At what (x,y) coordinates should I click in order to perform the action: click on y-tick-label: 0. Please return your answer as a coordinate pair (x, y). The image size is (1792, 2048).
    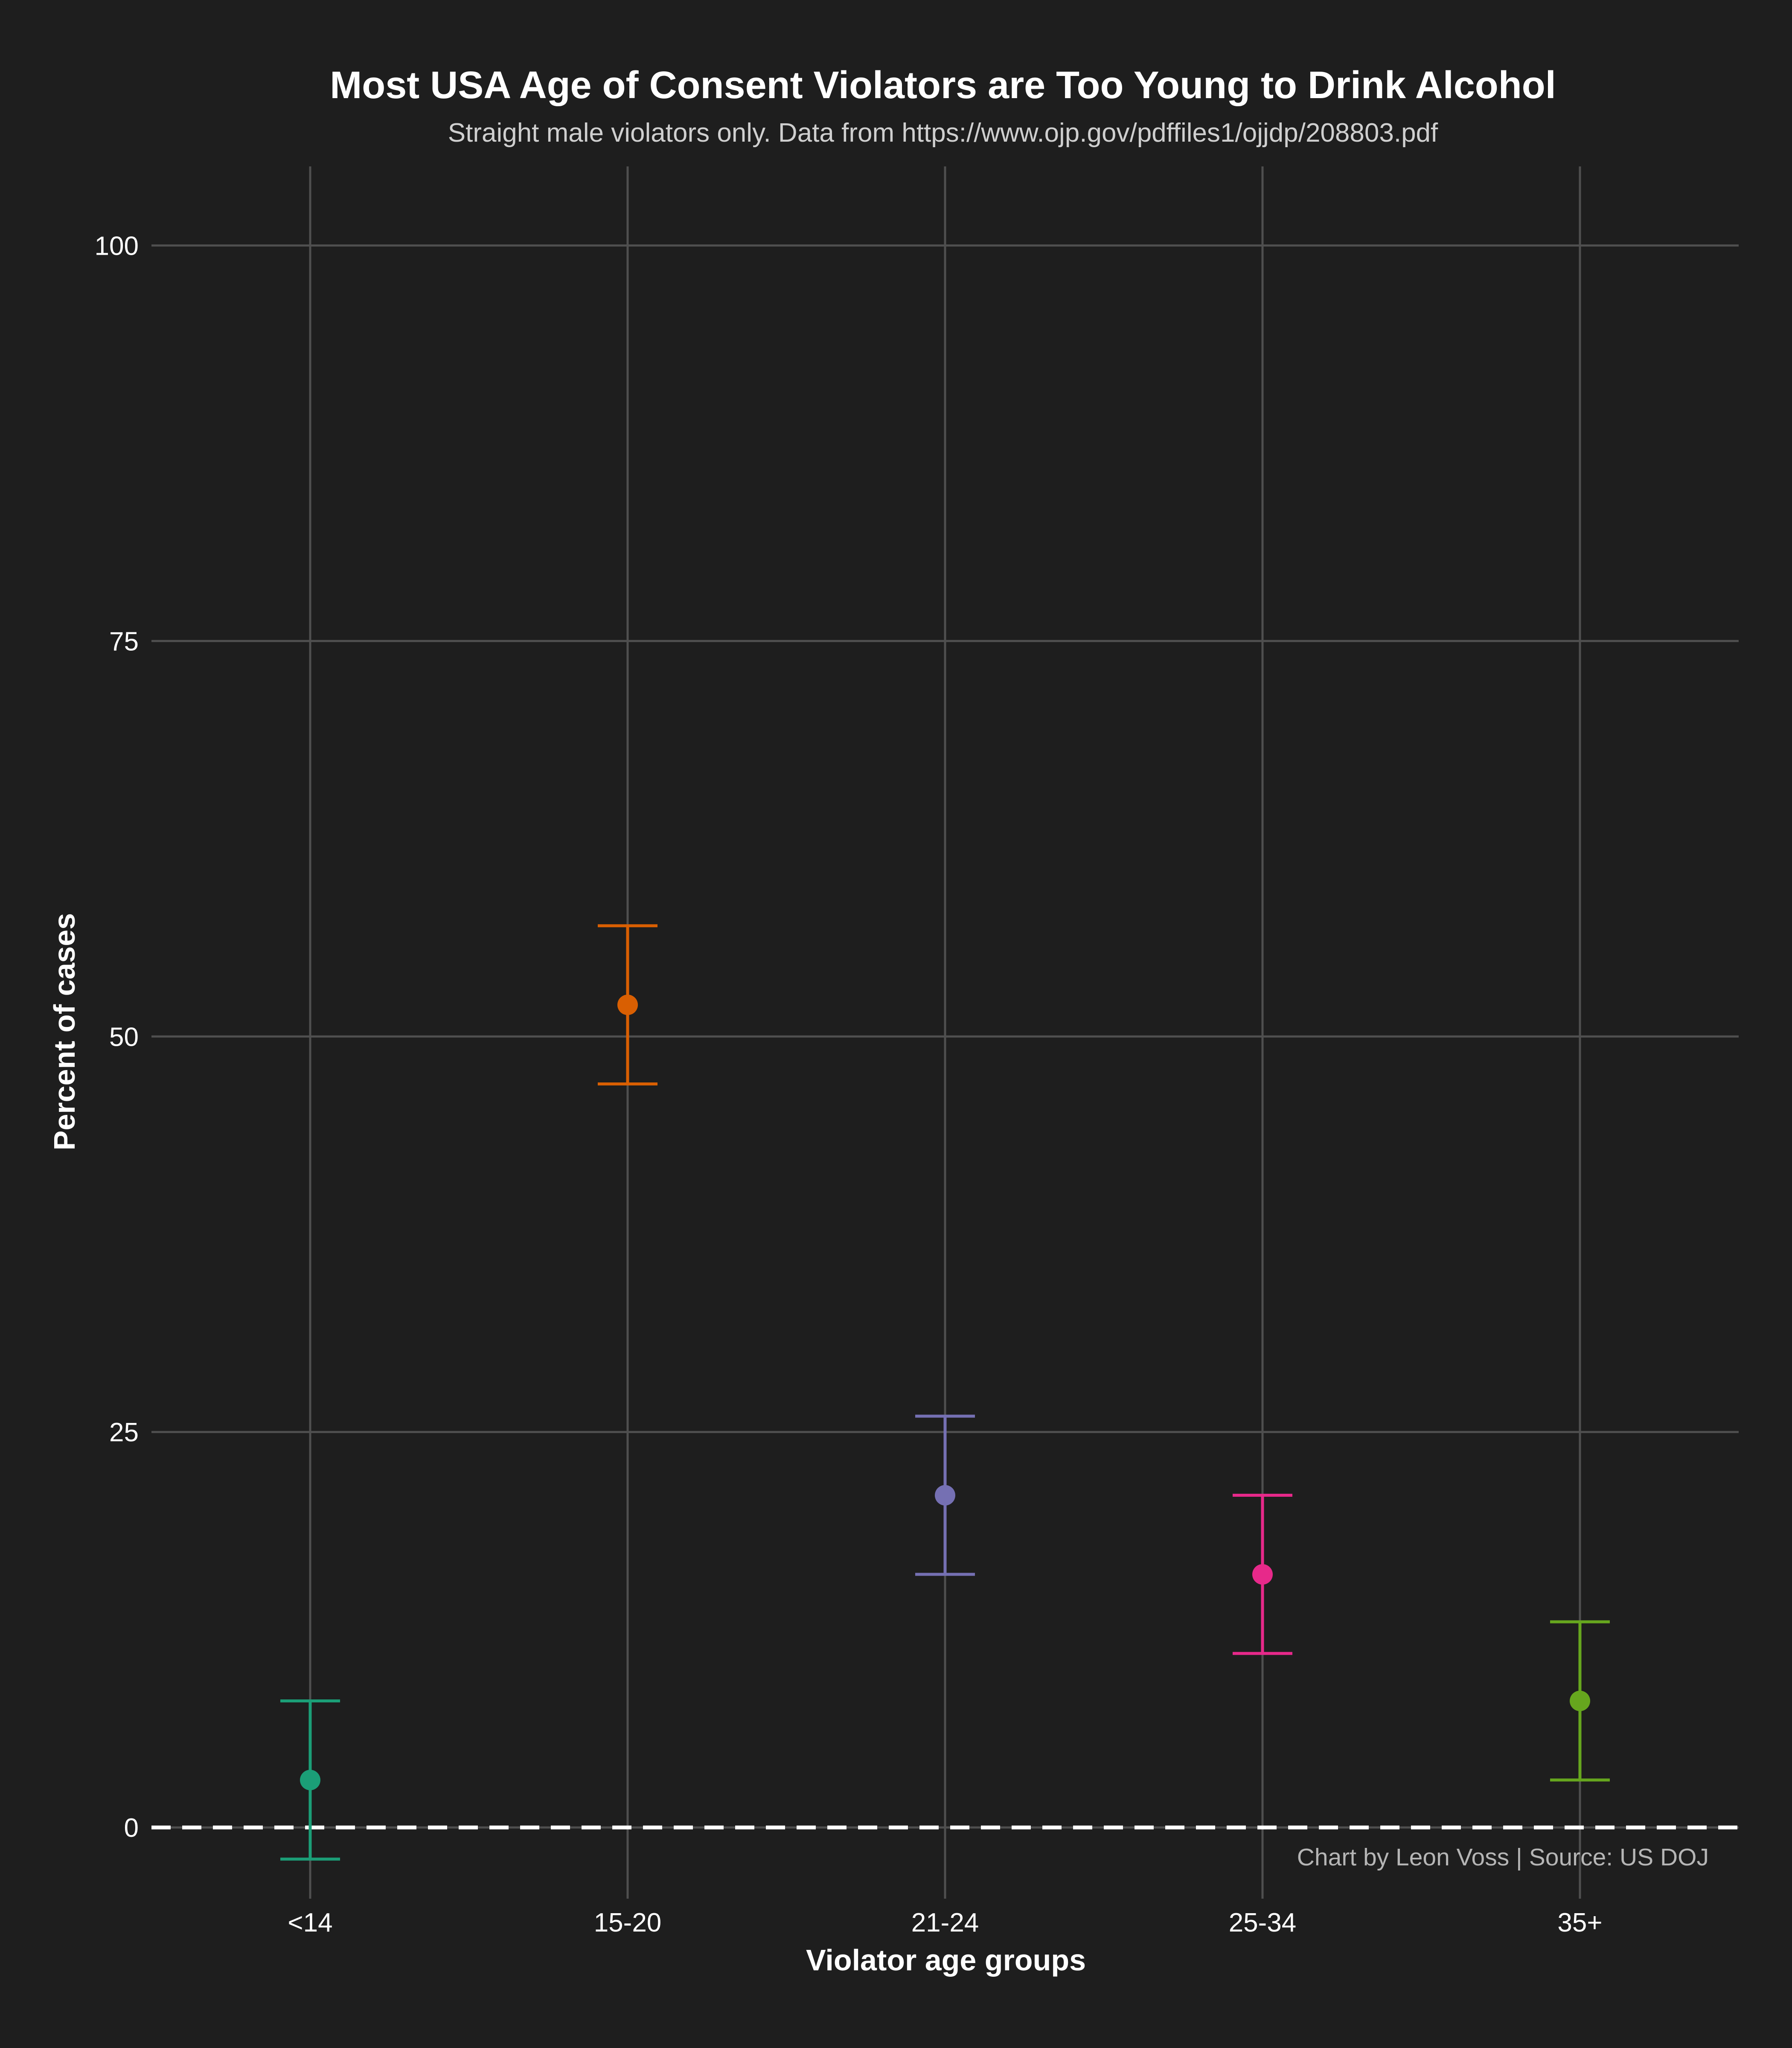
    Looking at the image, I should click on (131, 1828).